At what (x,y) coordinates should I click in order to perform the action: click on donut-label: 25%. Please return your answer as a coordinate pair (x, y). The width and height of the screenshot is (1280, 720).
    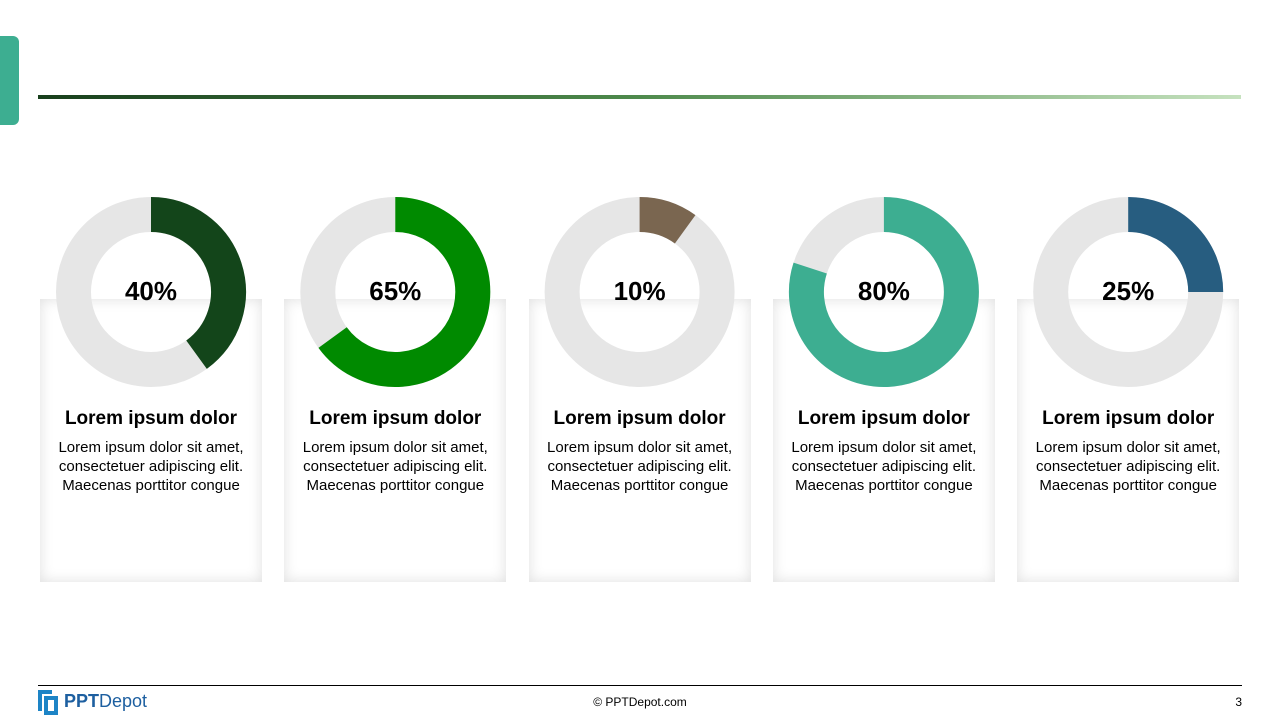
    Looking at the image, I should click on (1128, 291).